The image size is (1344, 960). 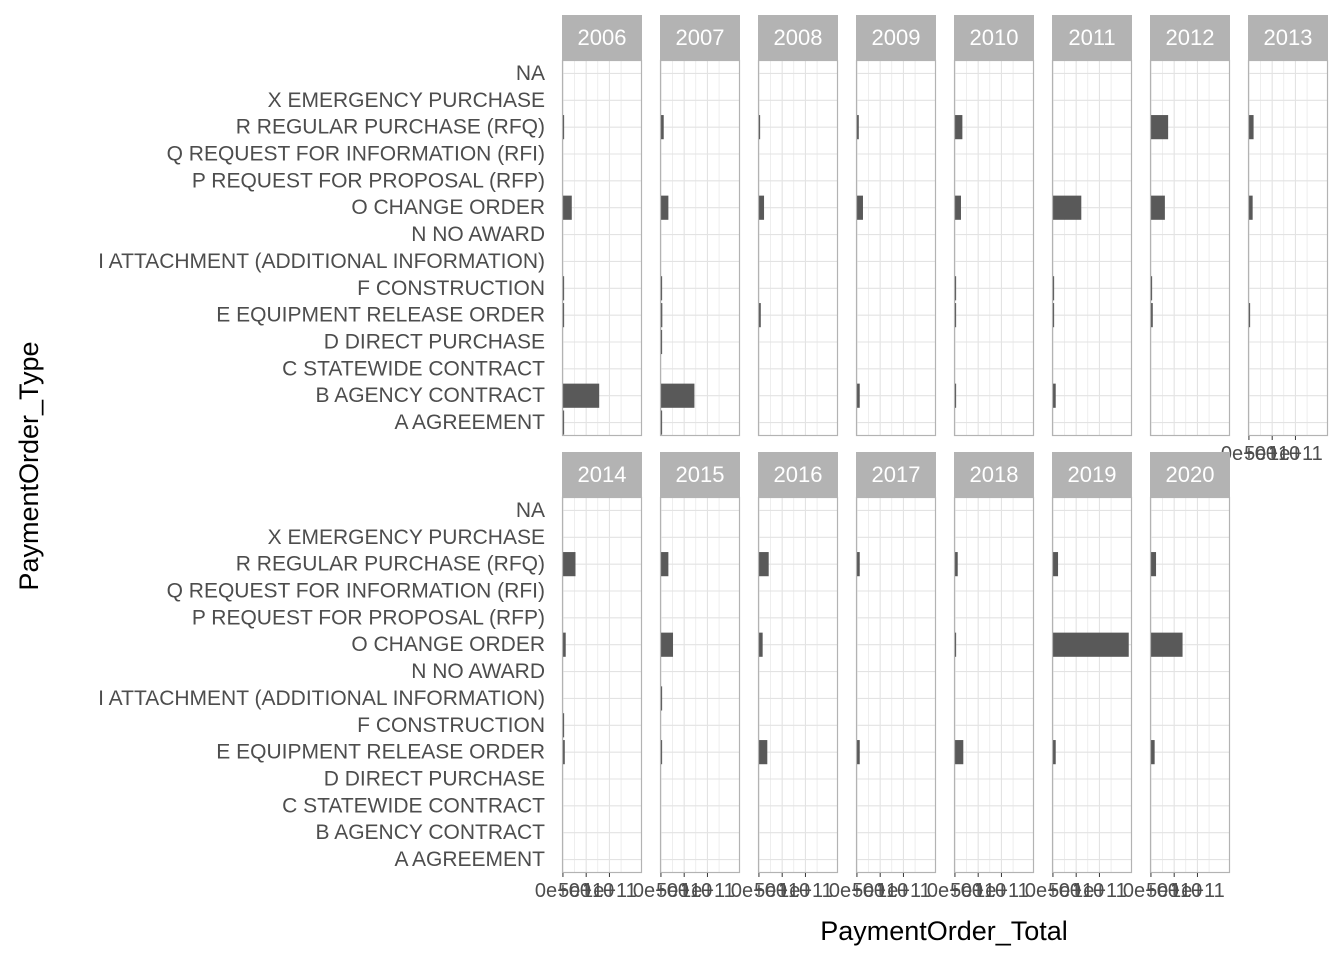 What do you see at coordinates (356, 591) in the screenshot?
I see `y-tick-label: Q REQUEST FOR INFORMATION (RFI)` at bounding box center [356, 591].